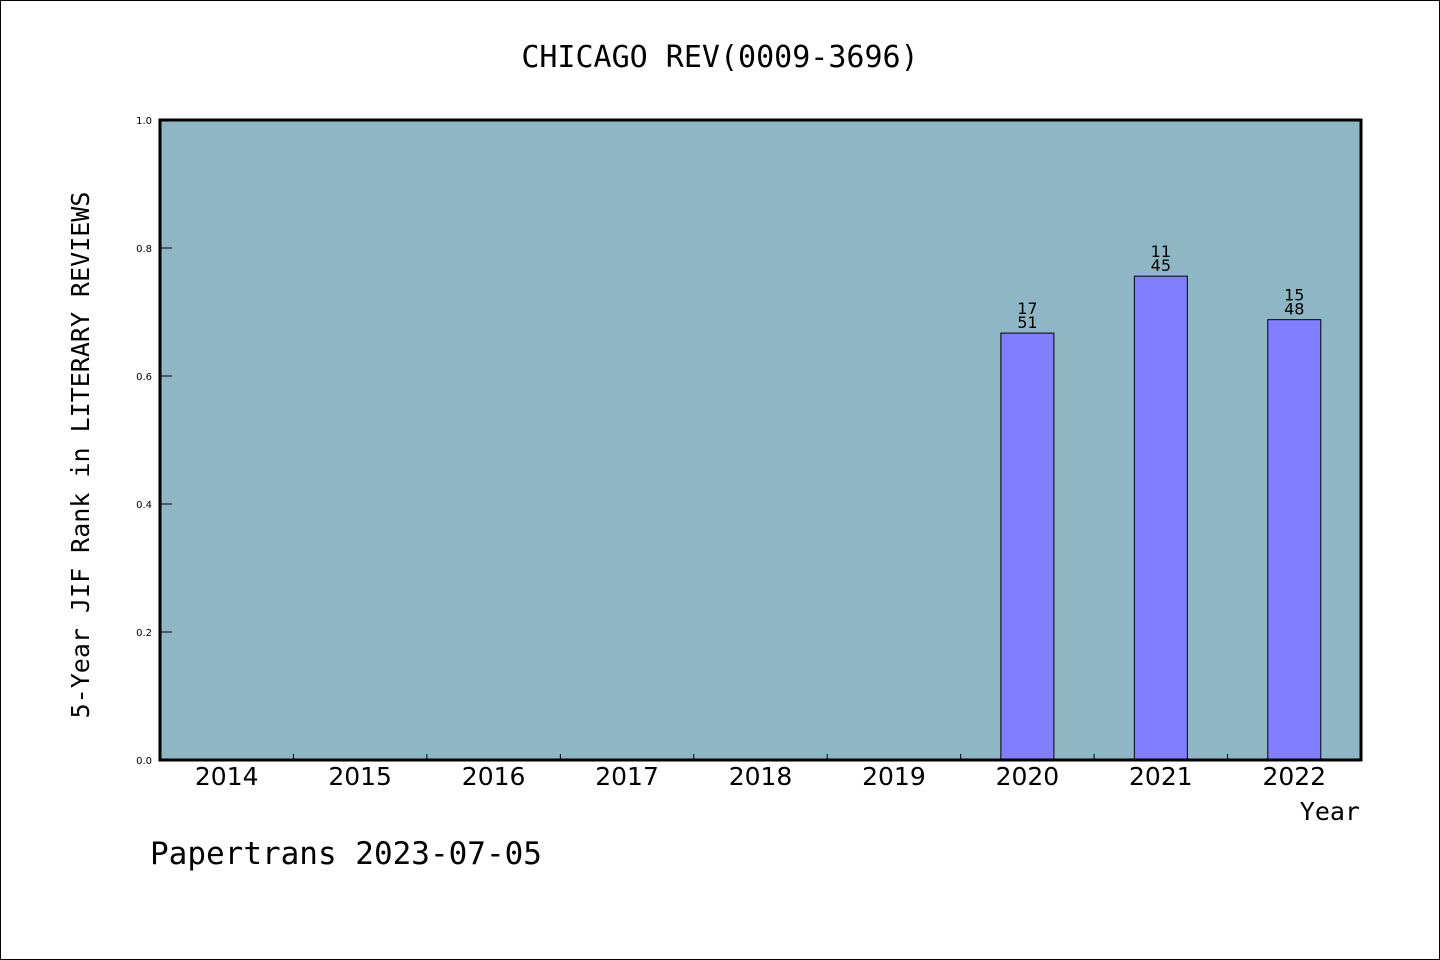 This screenshot has width=1440, height=960. What do you see at coordinates (894, 776) in the screenshot?
I see `x-tick-label-2019: 2019` at bounding box center [894, 776].